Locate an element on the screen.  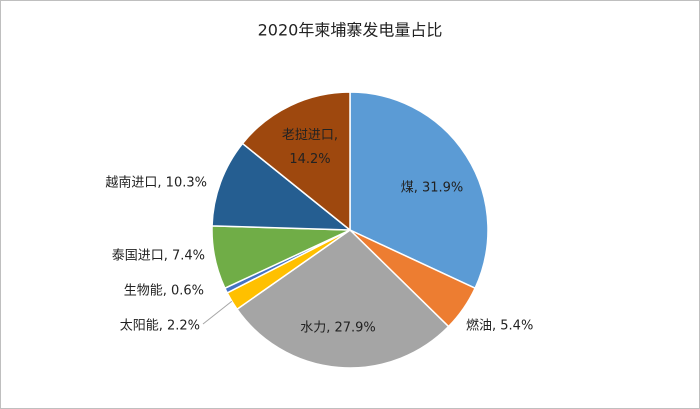
data-label: 太阳能, 2.2% is located at coordinates (160, 326).